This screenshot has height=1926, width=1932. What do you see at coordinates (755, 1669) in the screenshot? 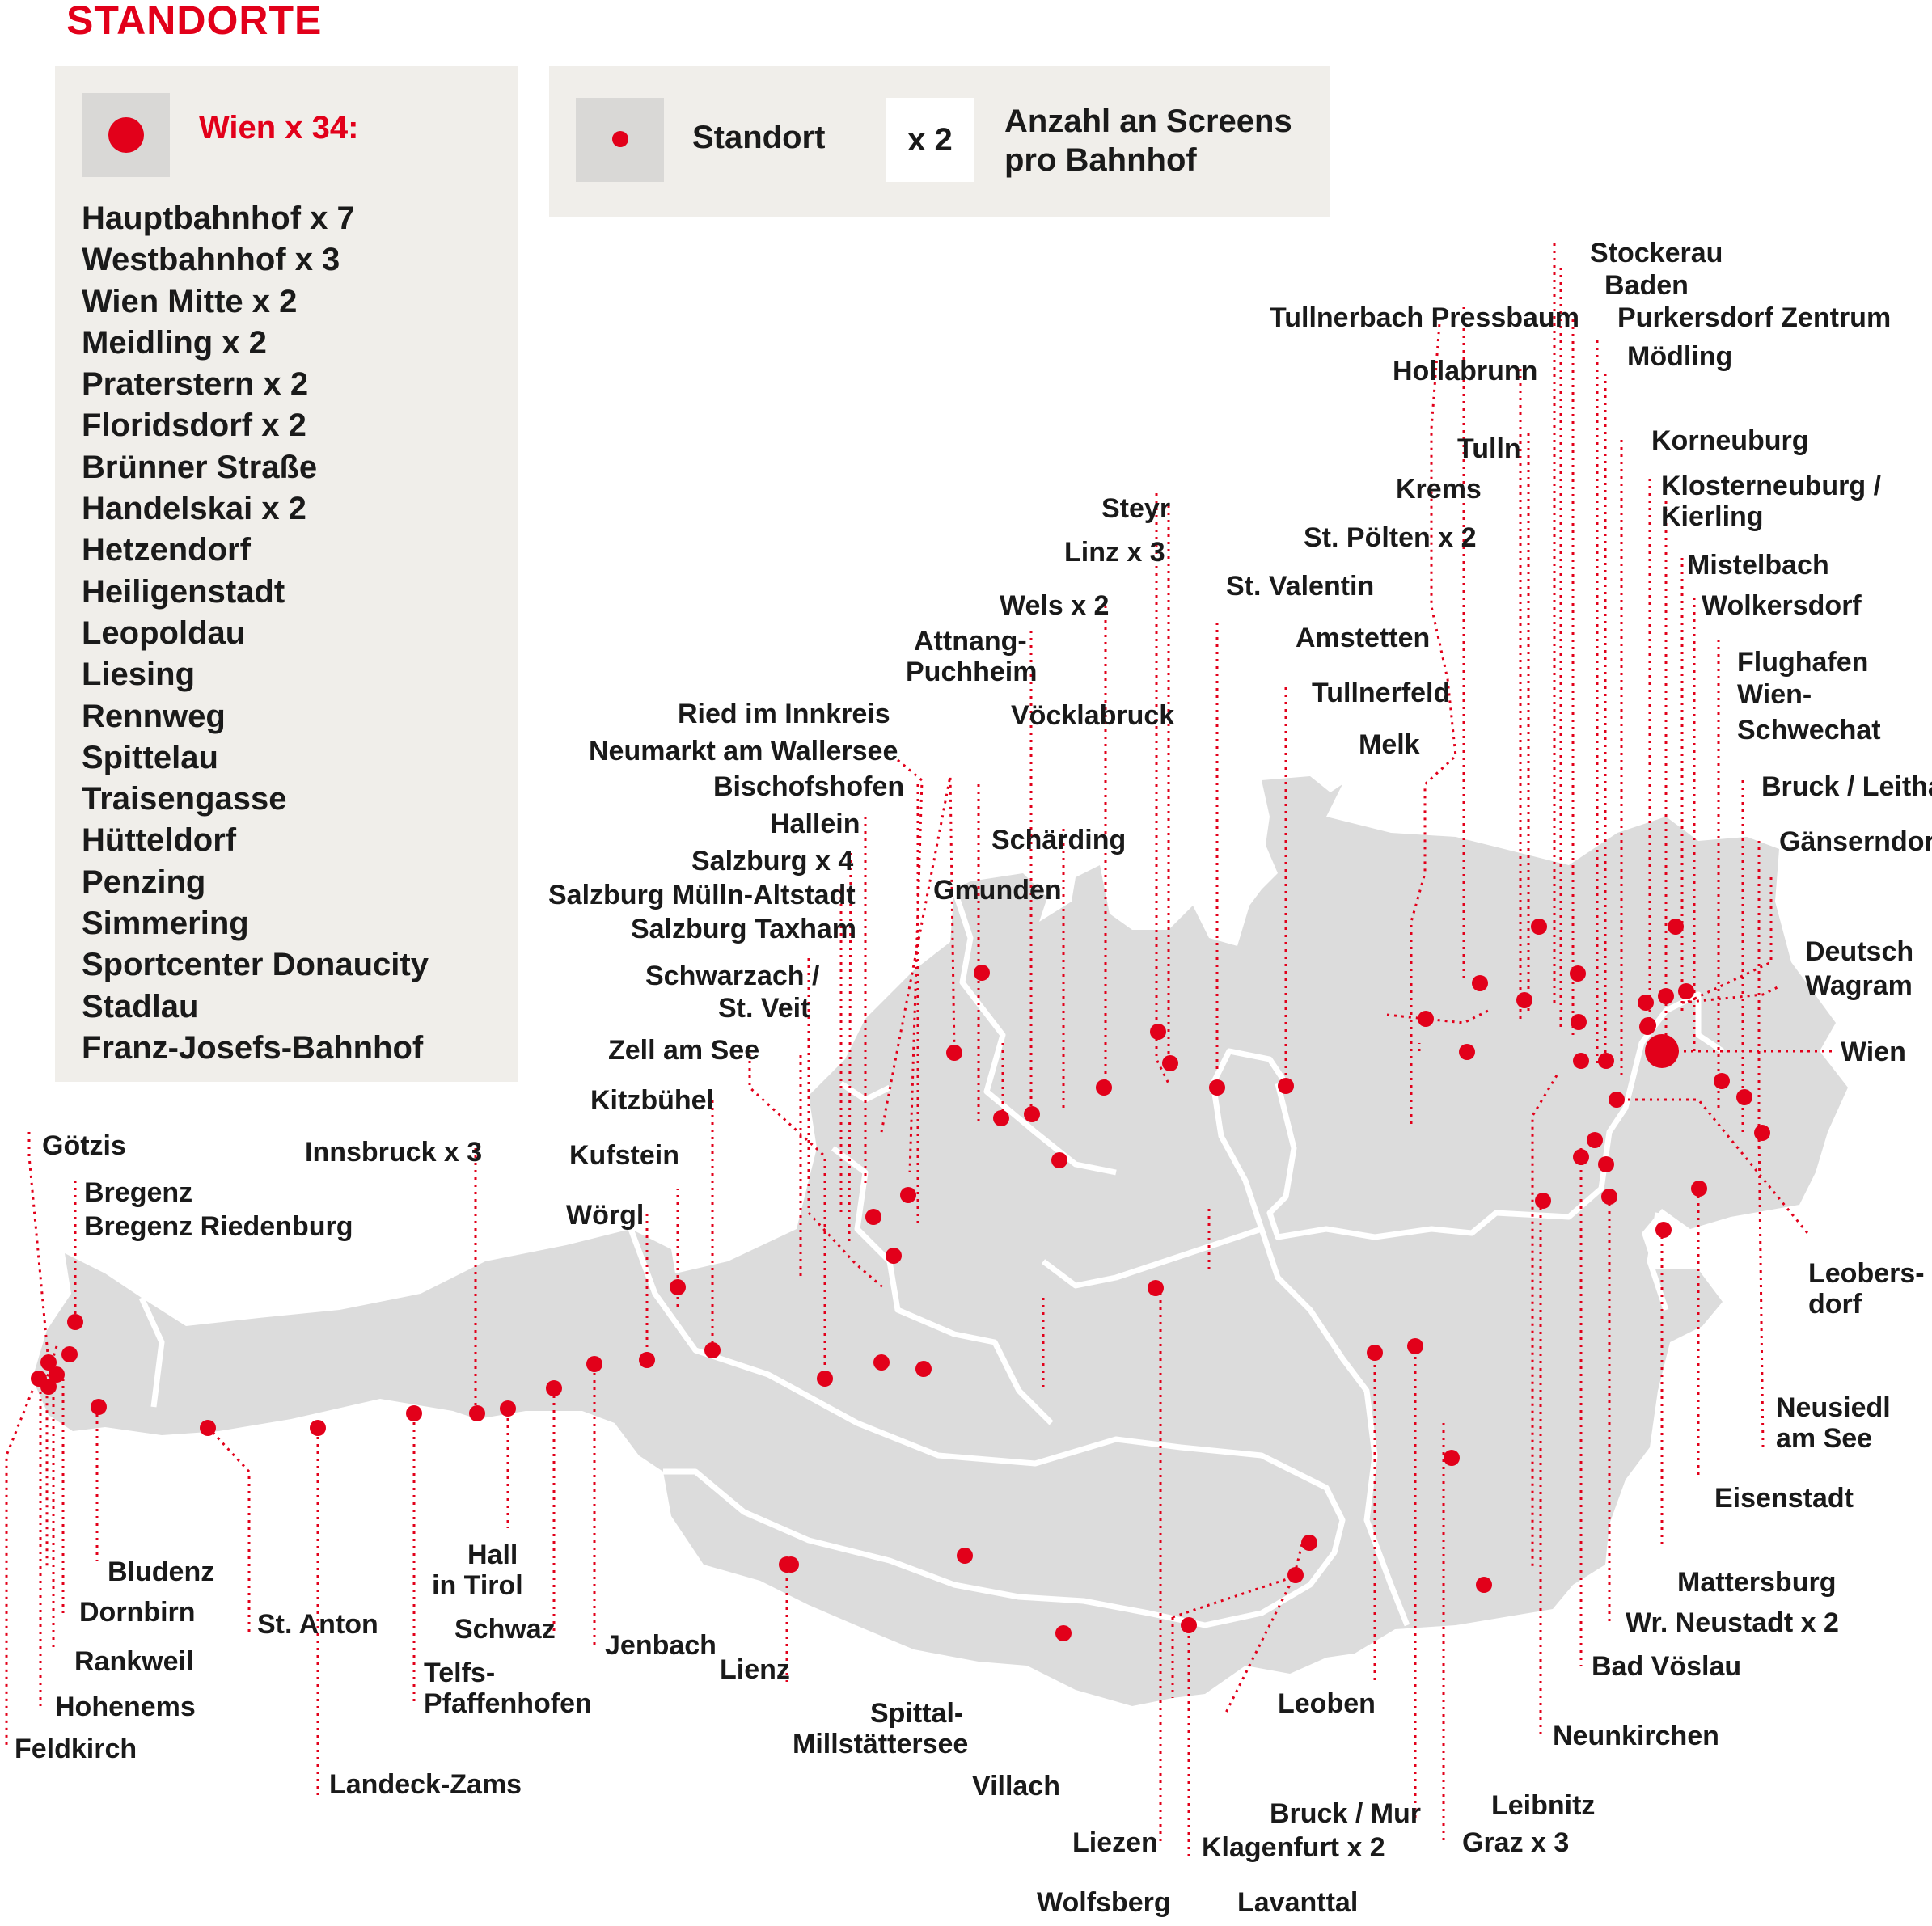
I see `location-label: Lienz` at bounding box center [755, 1669].